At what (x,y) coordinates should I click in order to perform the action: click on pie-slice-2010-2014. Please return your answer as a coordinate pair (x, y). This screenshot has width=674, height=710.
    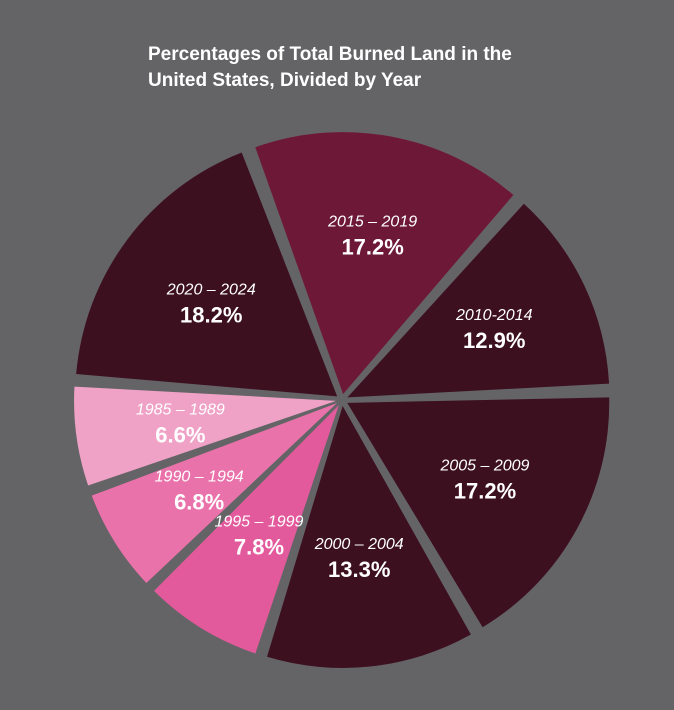
    Looking at the image, I should click on (478, 300).